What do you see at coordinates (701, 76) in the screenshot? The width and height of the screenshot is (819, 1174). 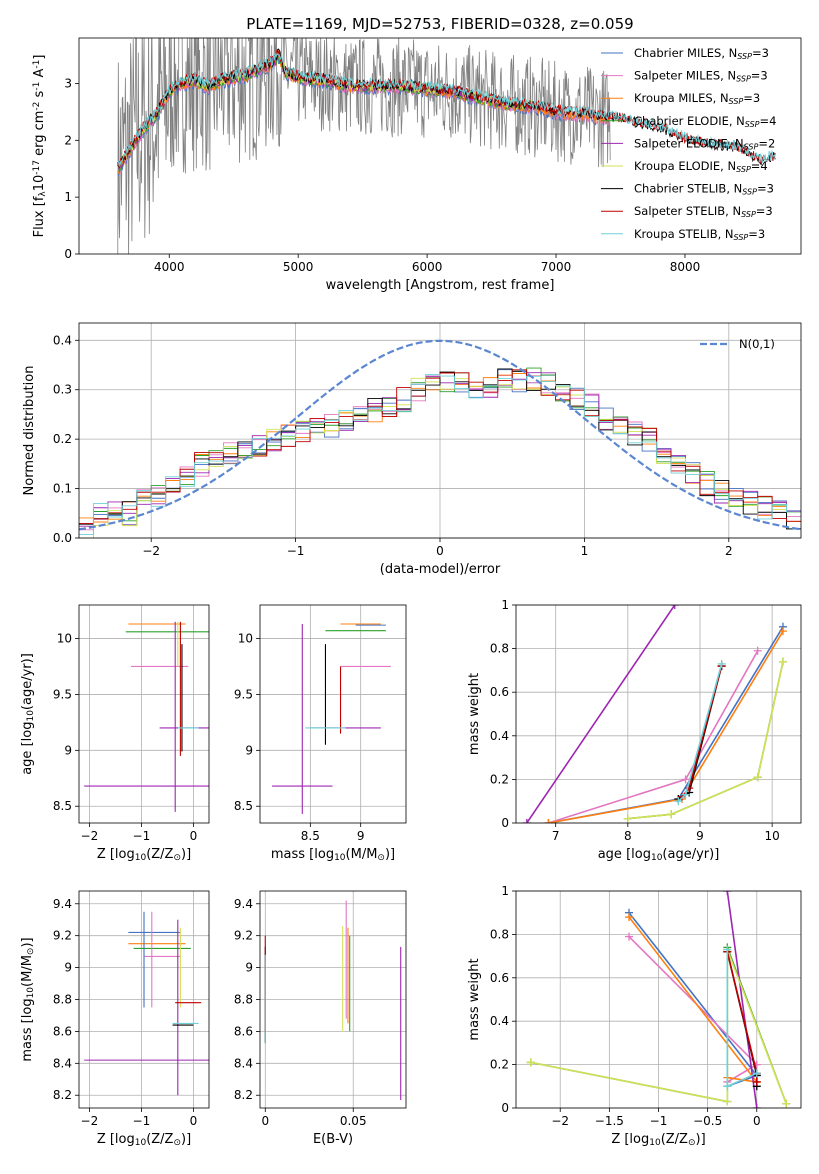 I see `legend-entry: Salpeter MILES, NSSP=3` at bounding box center [701, 76].